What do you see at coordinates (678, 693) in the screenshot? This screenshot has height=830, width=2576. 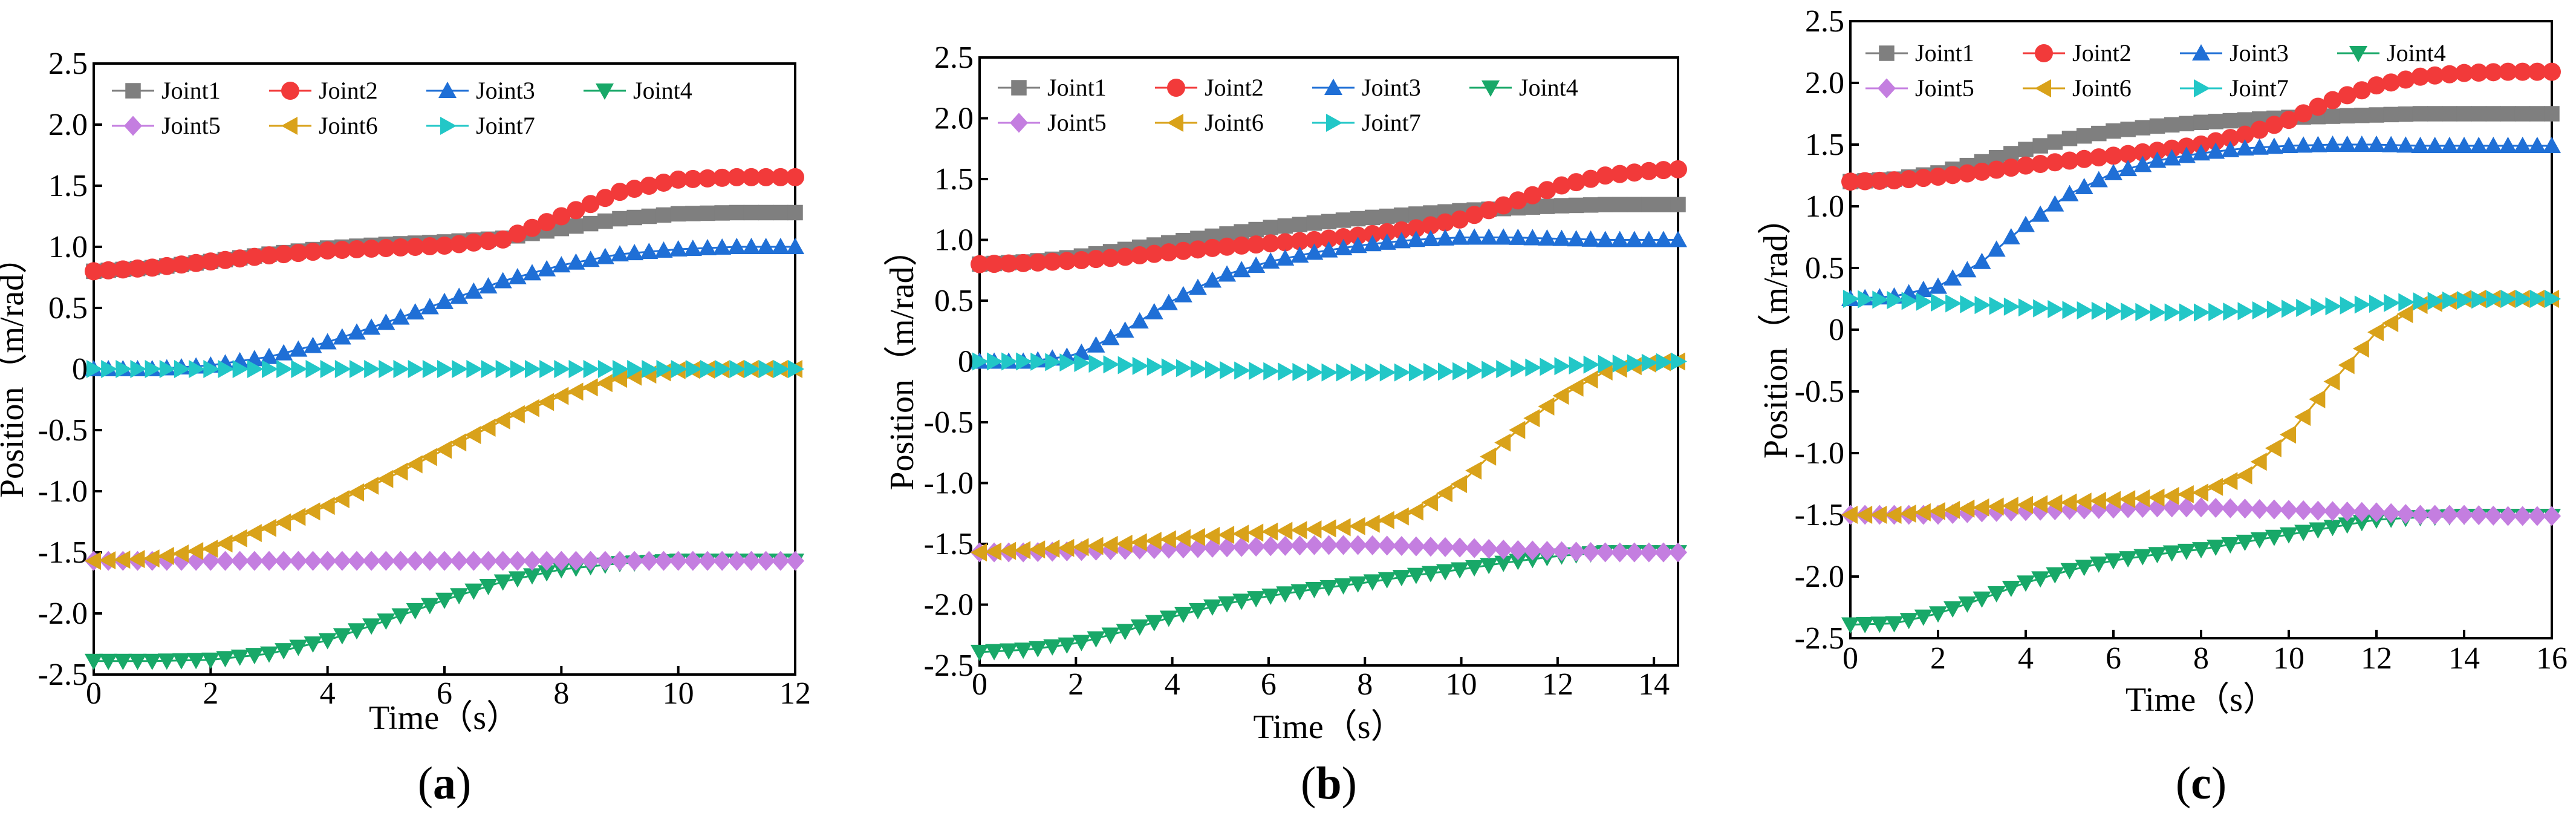 I see `x-tick-label: 10` at bounding box center [678, 693].